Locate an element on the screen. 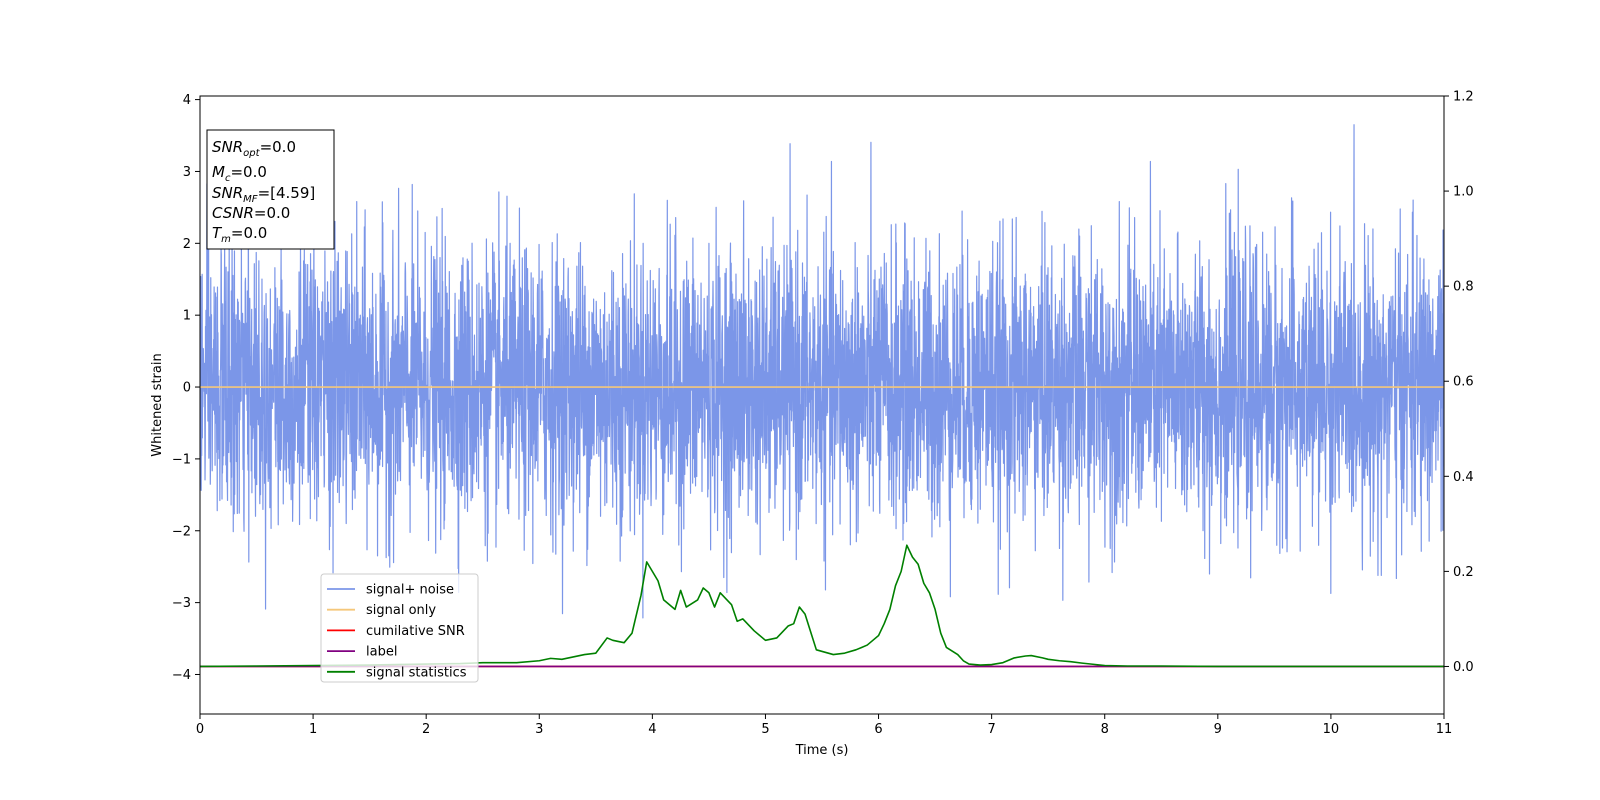 Image resolution: width=1600 pixels, height=800 pixels. x-axis-label: Time (s) is located at coordinates (822, 750).